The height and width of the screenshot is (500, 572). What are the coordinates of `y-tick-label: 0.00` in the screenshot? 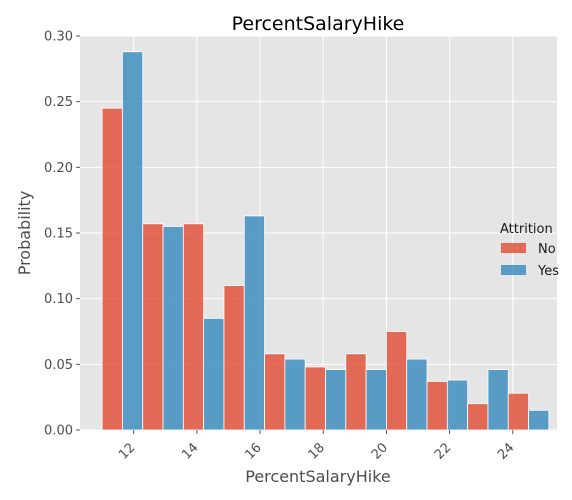 It's located at (58, 431).